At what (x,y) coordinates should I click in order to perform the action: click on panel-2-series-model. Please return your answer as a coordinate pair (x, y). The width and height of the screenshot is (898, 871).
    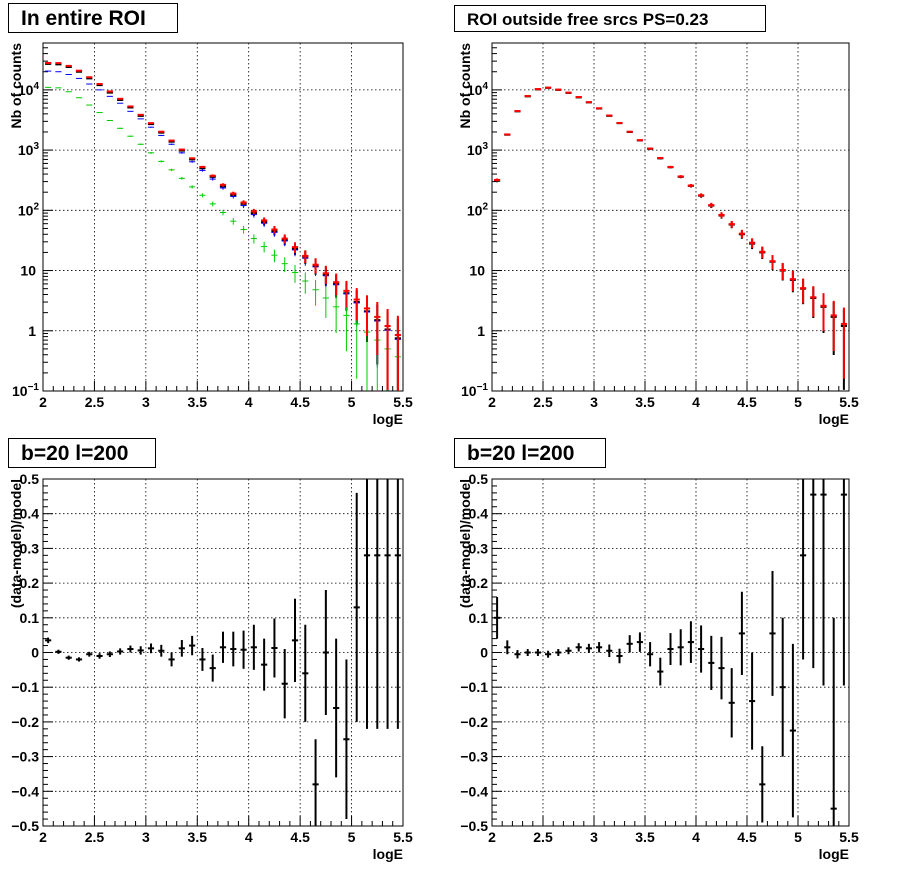
    Looking at the image, I should click on (670, 232).